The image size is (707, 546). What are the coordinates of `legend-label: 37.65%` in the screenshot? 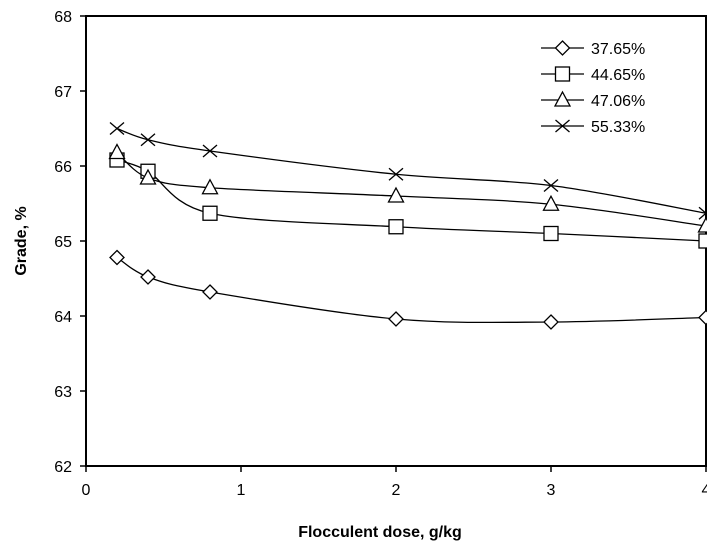 It's located at (618, 49).